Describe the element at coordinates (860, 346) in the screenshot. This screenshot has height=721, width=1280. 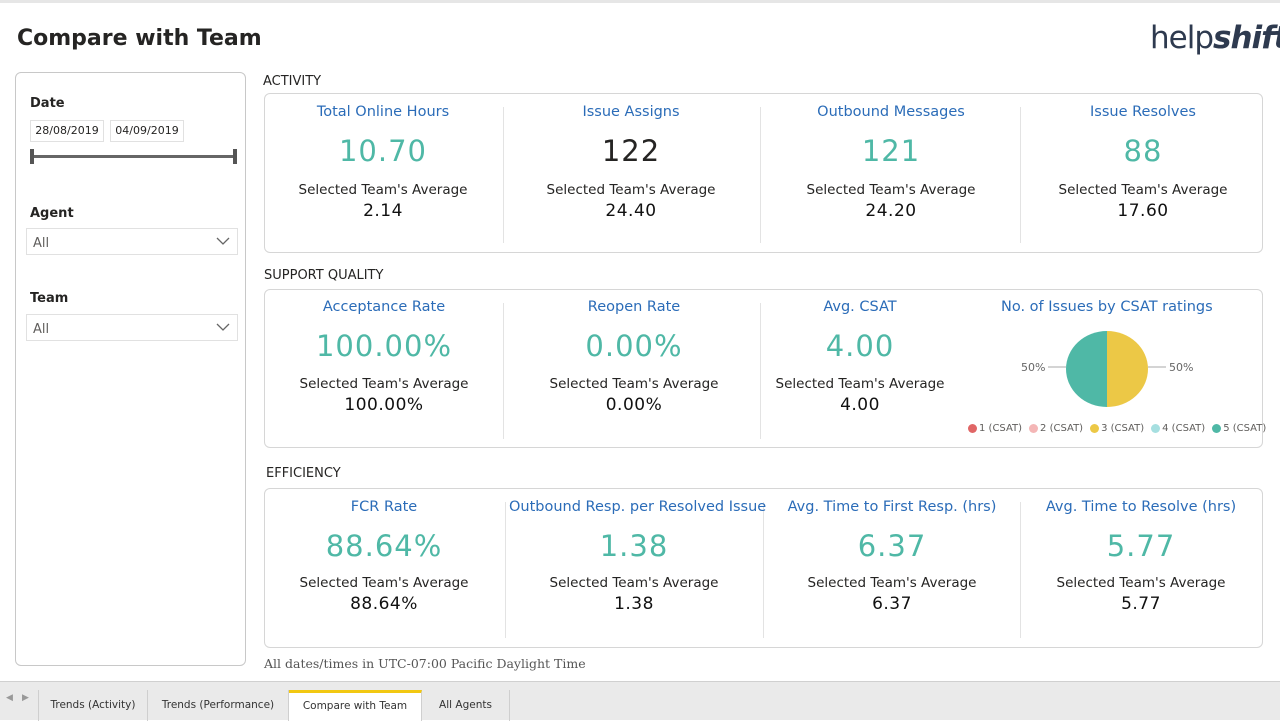
I see `kpi-value: 4.00` at that location.